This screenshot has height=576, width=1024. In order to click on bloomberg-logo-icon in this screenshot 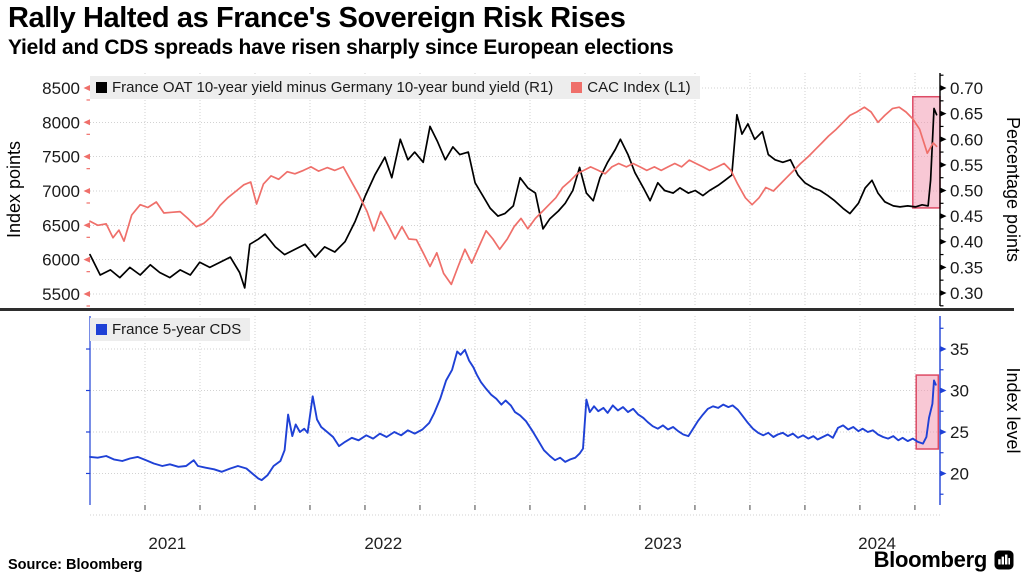, I will do `click(1004, 560)`.